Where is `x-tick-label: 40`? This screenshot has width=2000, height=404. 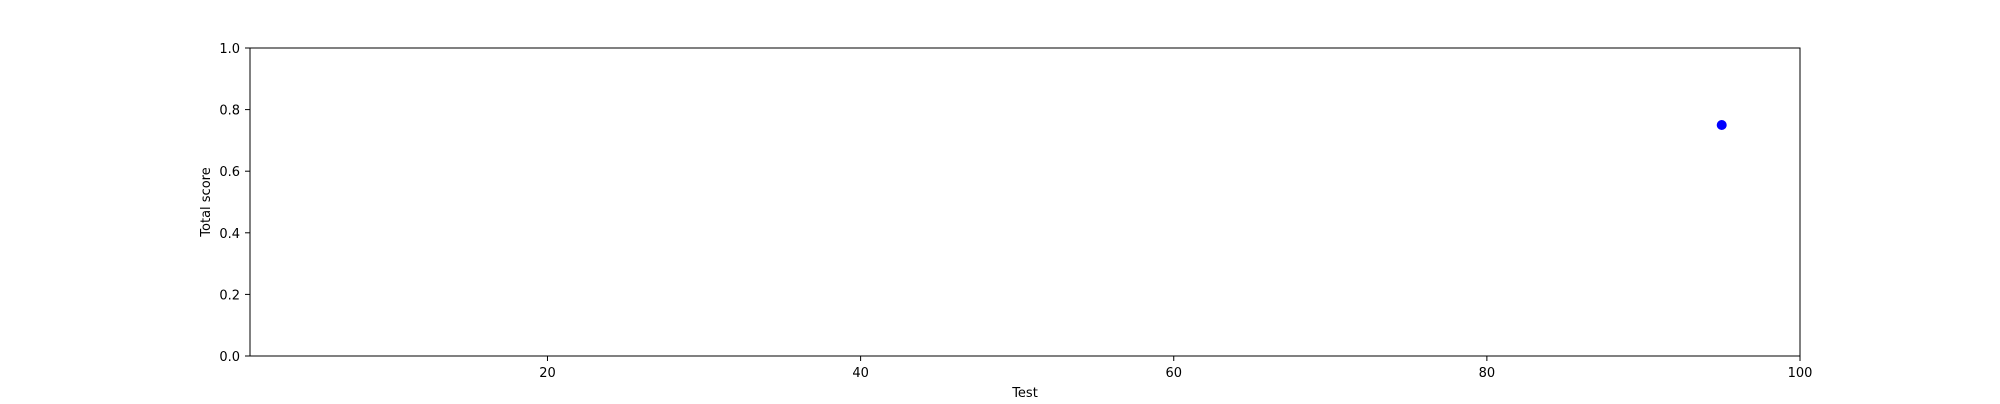
x-tick-label: 40 is located at coordinates (860, 373).